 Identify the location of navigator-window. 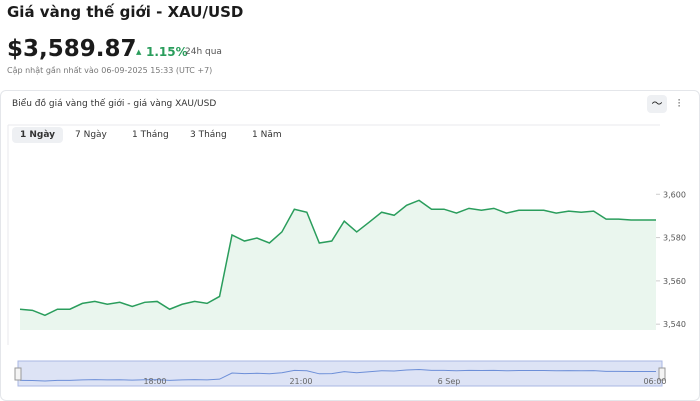
(340, 373).